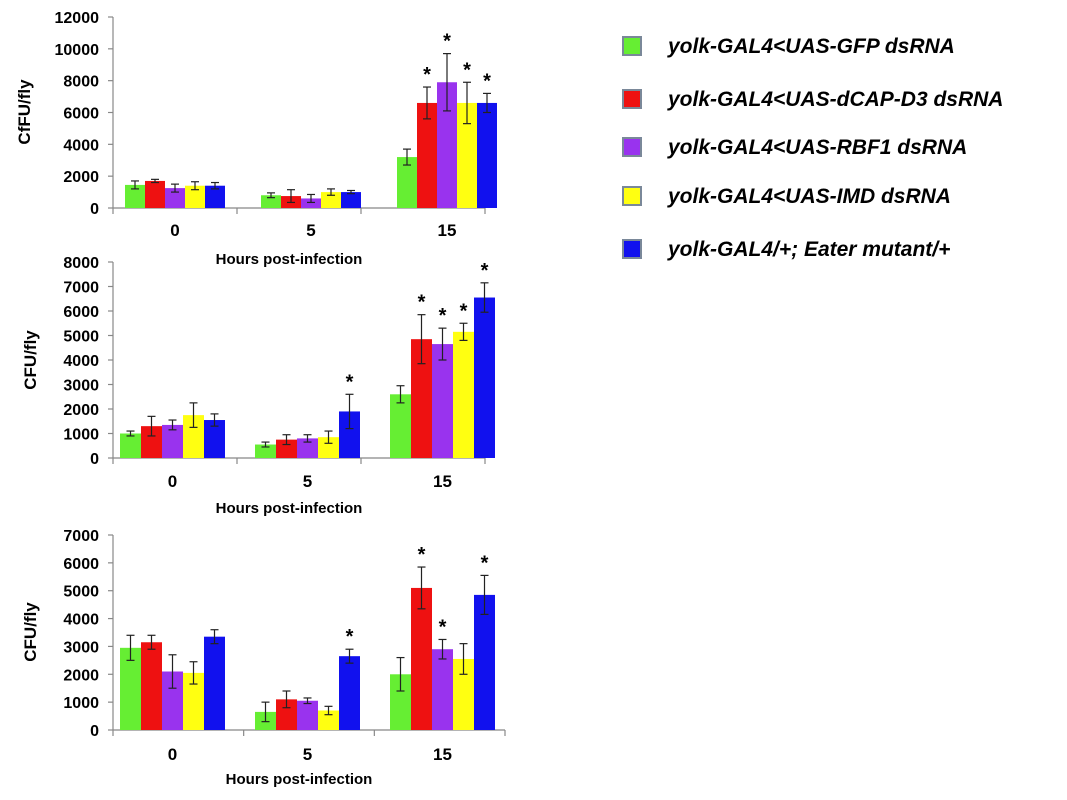 This screenshot has height=800, width=1067. What do you see at coordinates (77, 50) in the screenshot?
I see `y-tick-label: 10000` at bounding box center [77, 50].